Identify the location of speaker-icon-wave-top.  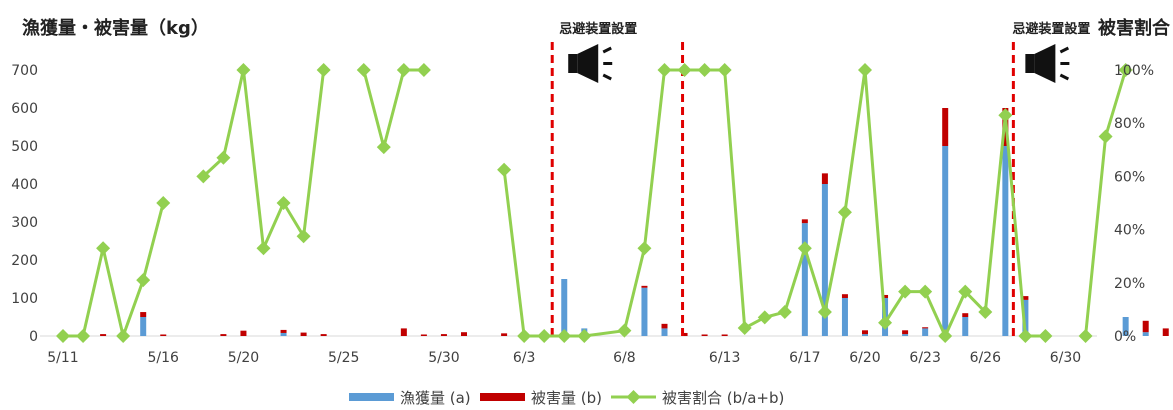
(1064, 50).